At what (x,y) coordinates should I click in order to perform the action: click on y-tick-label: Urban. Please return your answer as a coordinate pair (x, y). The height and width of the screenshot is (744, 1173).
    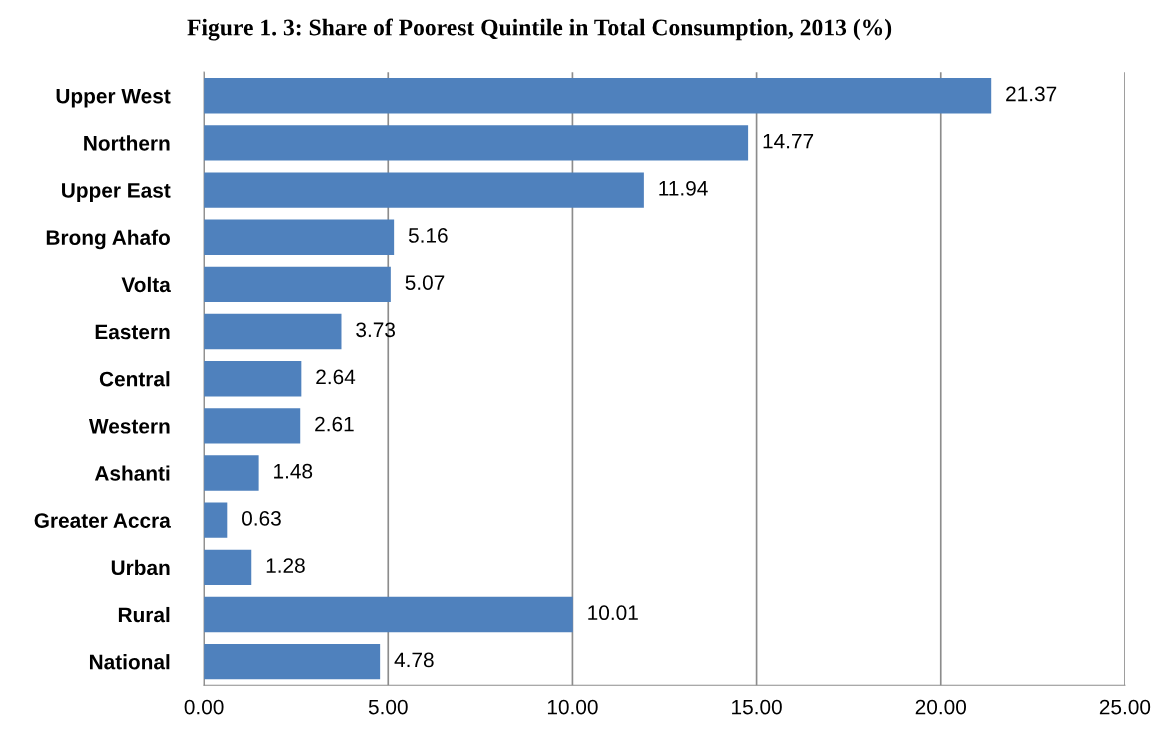
    Looking at the image, I should click on (140, 567).